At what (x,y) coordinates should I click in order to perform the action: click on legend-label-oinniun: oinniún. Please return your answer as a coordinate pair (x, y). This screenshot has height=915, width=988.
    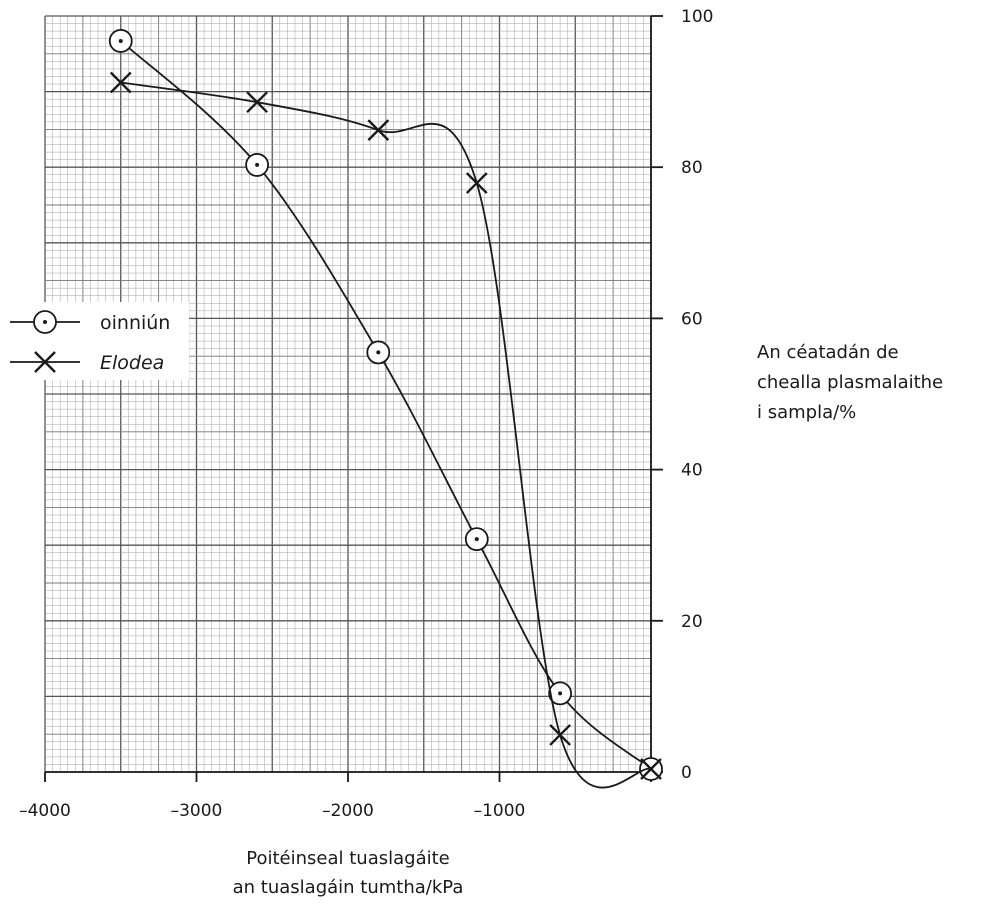
    Looking at the image, I should click on (135, 323).